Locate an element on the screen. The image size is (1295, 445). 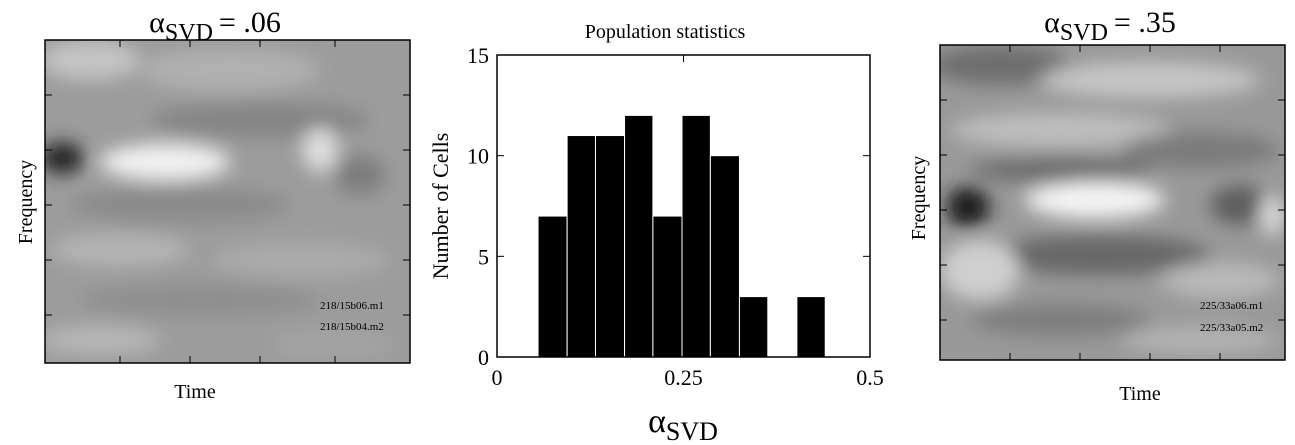
note: 225/33a06.m1 is located at coordinates (1231, 306).